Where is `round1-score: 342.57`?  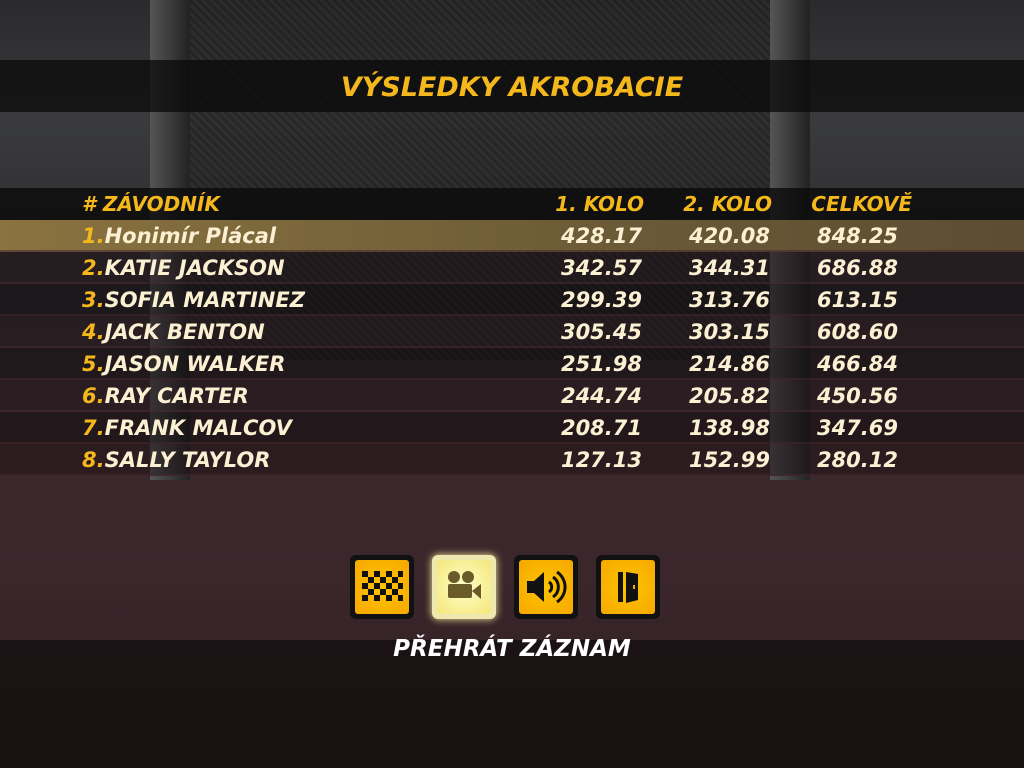 round1-score: 342.57 is located at coordinates (601, 268).